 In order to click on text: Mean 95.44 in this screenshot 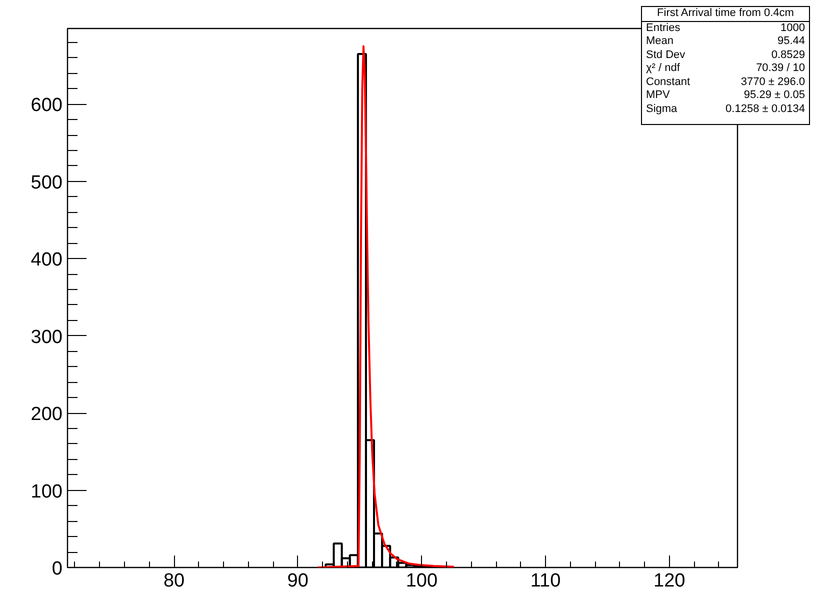, I will do `click(725, 41)`.